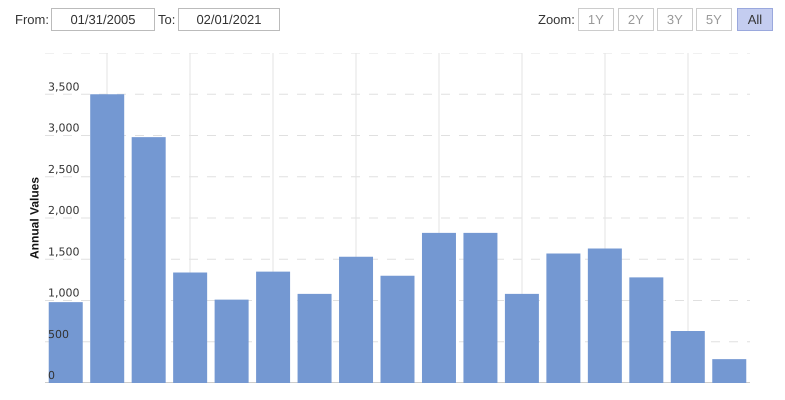  Describe the element at coordinates (167, 19) in the screenshot. I see `text: To:` at that location.